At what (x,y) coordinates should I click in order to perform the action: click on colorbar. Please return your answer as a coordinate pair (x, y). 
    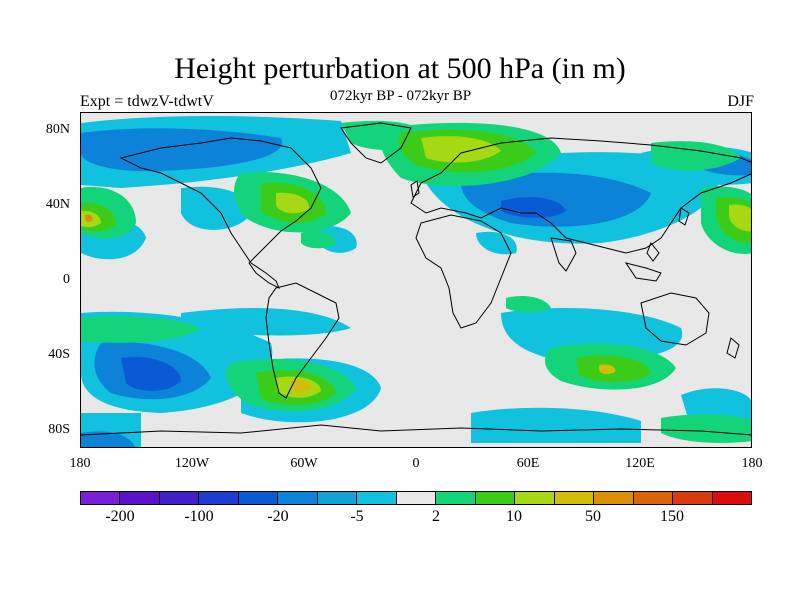
    Looking at the image, I should click on (416, 498).